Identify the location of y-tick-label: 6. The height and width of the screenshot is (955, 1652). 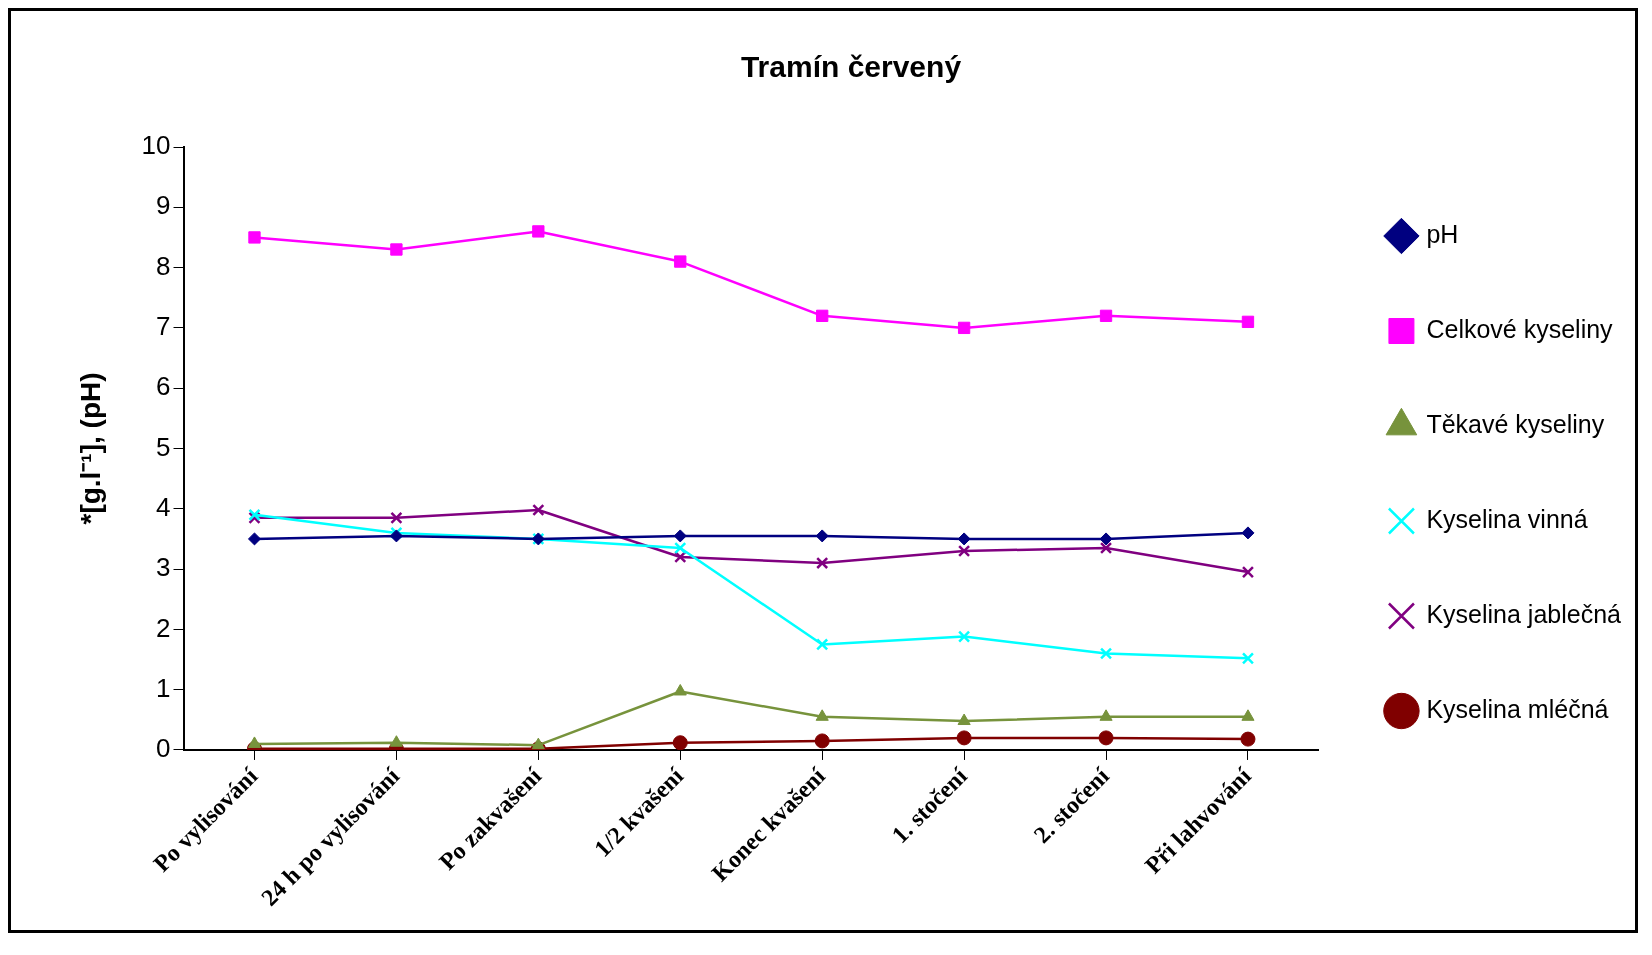
(163, 386).